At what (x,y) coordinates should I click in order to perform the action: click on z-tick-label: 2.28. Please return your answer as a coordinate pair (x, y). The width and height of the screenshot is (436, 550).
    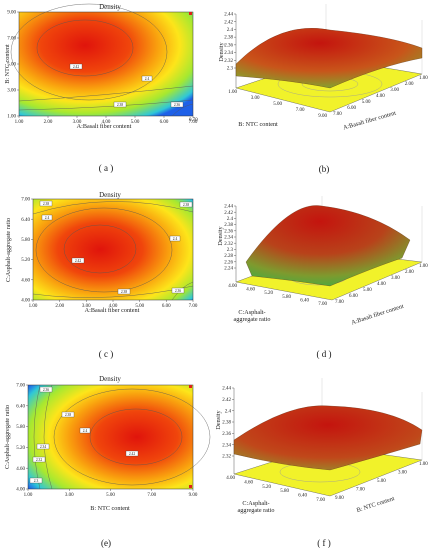
    Looking at the image, I should click on (228, 256).